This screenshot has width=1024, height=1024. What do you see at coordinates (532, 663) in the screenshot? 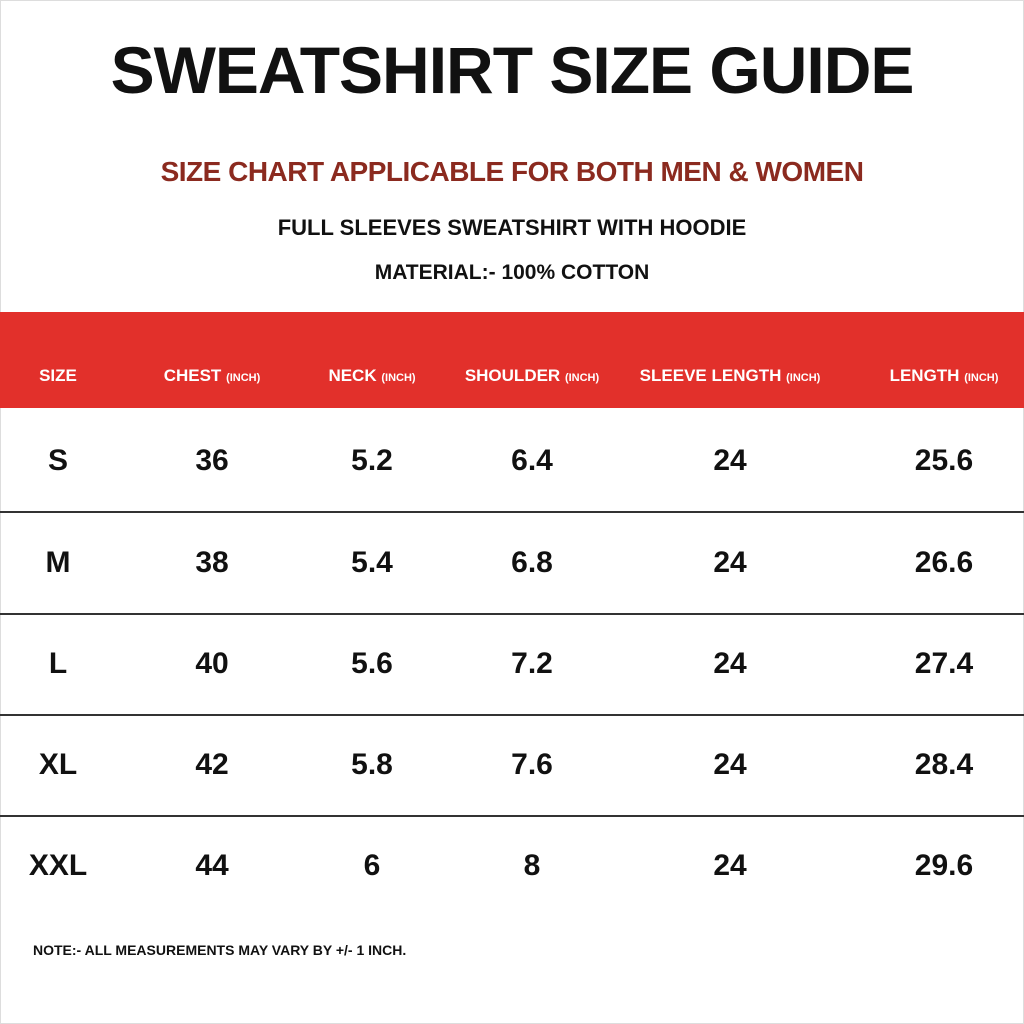
I see `table-cell: 7.2` at bounding box center [532, 663].